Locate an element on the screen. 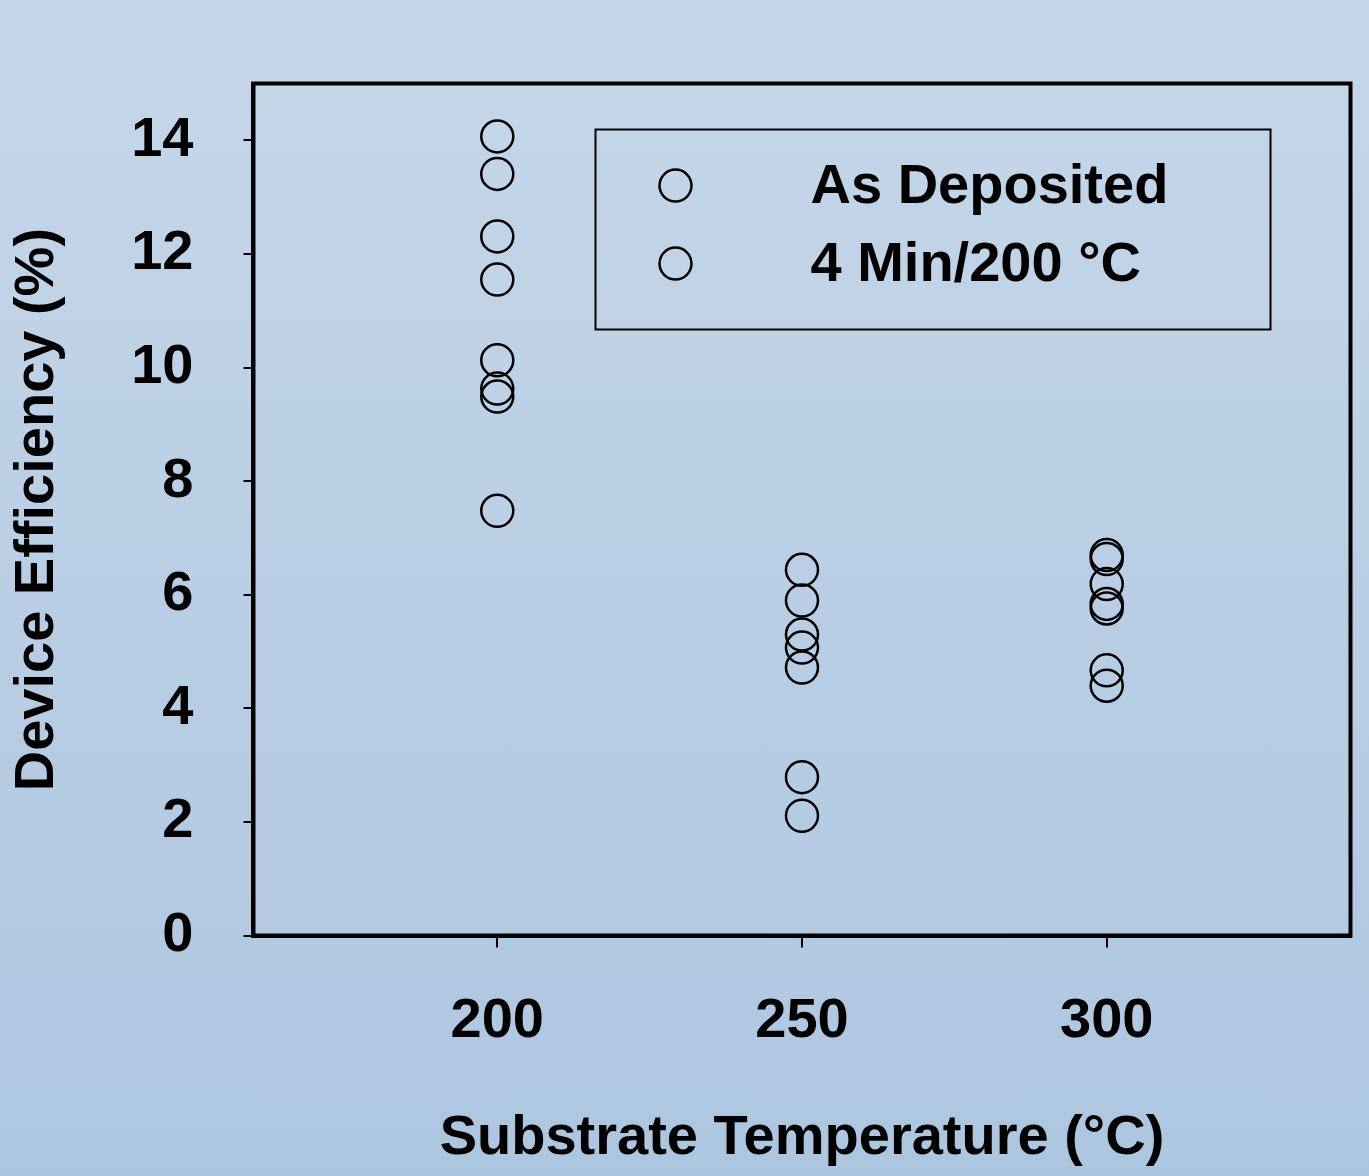 This screenshot has height=1176, width=1369. y-axis-title: Device Efficiency (%) is located at coordinates (34, 509).